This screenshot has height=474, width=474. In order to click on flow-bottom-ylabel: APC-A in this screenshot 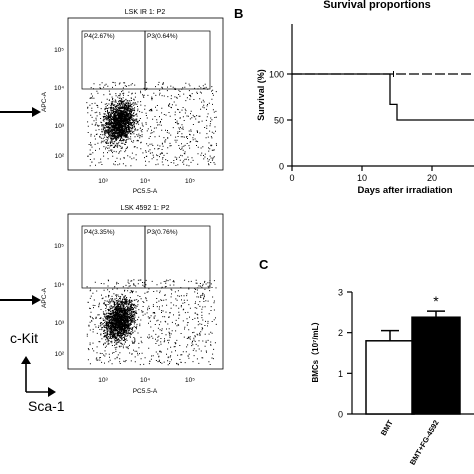, I will do `click(44, 297)`.